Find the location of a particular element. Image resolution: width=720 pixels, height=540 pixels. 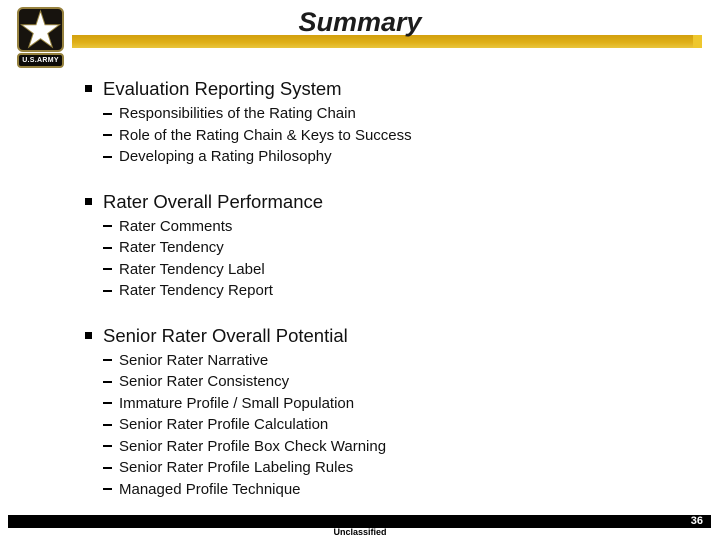

list-item-label: Rater Tendency Report is located at coordinates (196, 290).